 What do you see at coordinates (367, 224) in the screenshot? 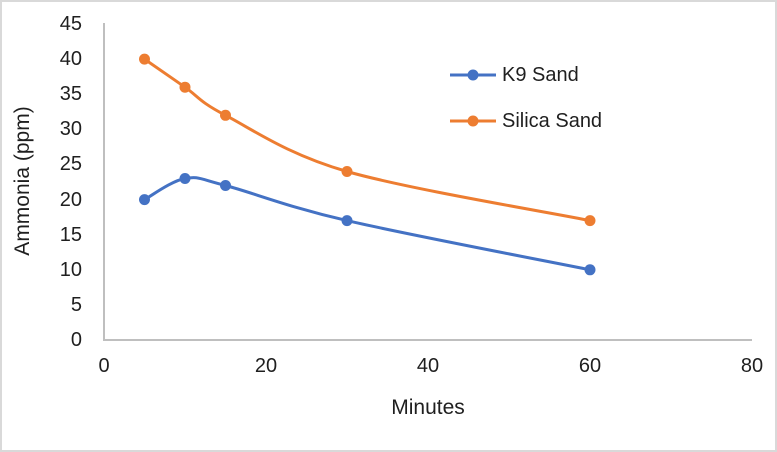
I see `series-line-k9-sand` at bounding box center [367, 224].